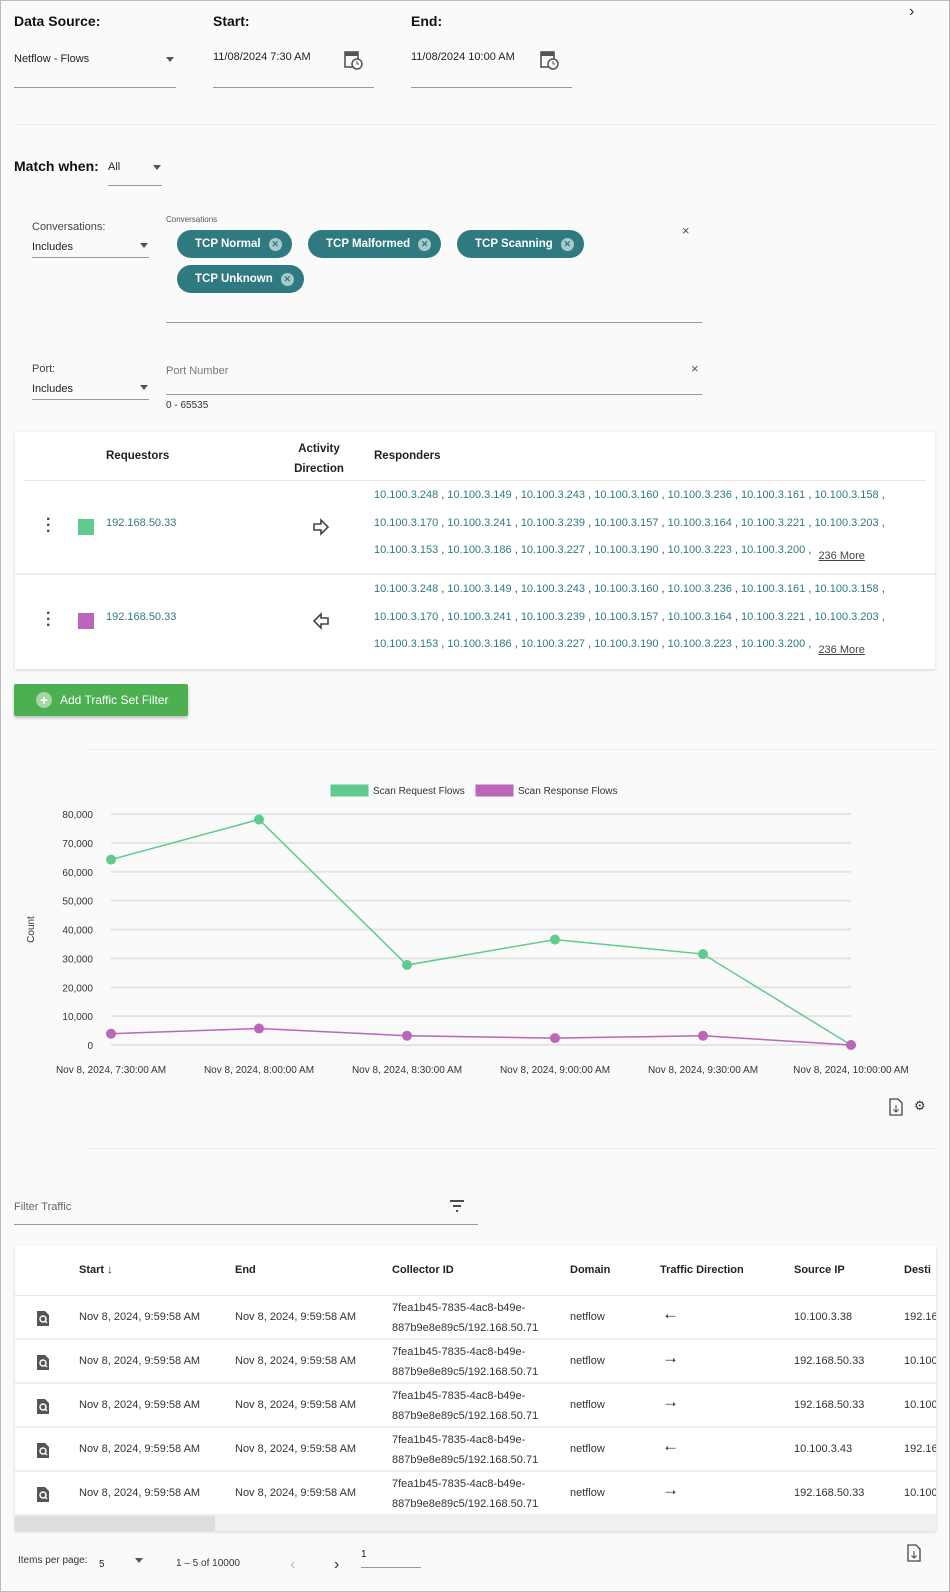 The height and width of the screenshot is (1592, 950). I want to click on collapse-chevron-icon: ›, so click(912, 11).